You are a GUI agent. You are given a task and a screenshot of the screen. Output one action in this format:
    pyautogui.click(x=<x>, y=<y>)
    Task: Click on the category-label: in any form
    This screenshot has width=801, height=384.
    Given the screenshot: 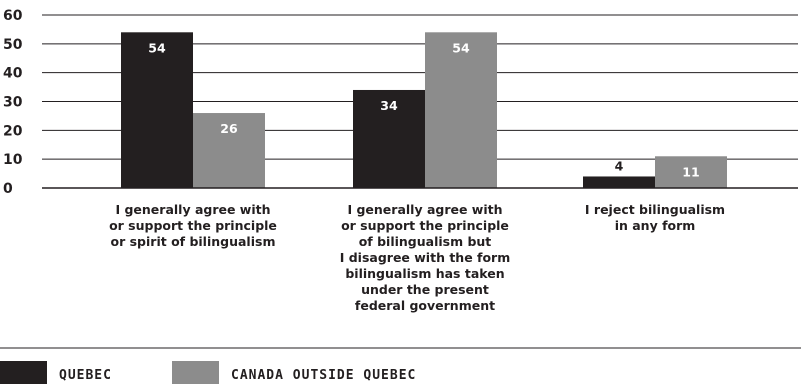 What is the action you would take?
    pyautogui.click(x=655, y=225)
    